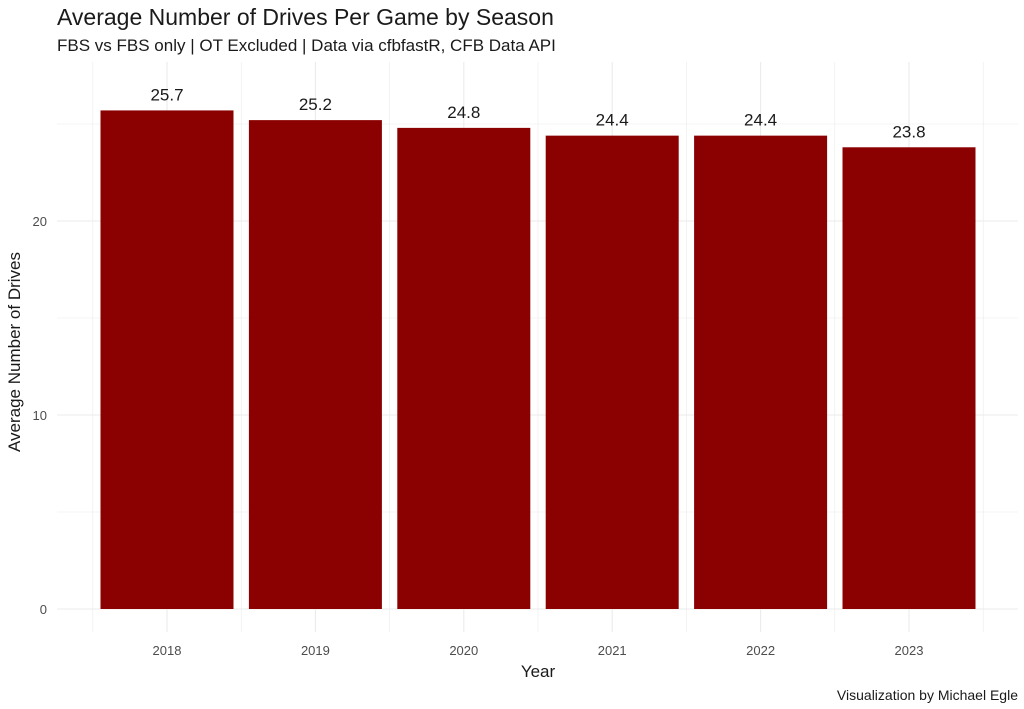 The height and width of the screenshot is (709, 1024). I want to click on x-tick-label: 2018, so click(167, 650).